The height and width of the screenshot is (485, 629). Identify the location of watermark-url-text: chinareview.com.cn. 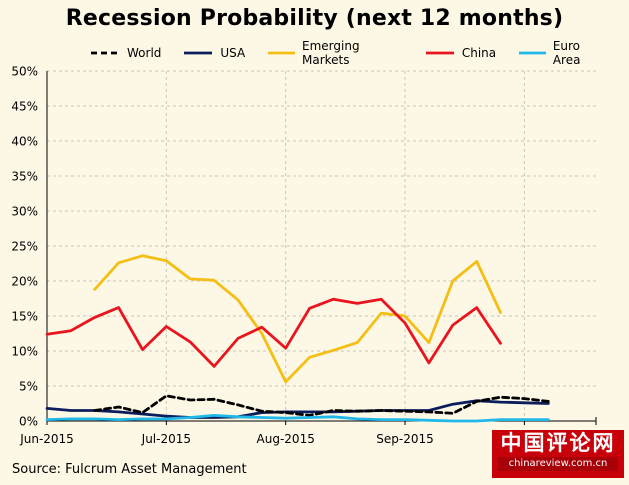
(558, 464).